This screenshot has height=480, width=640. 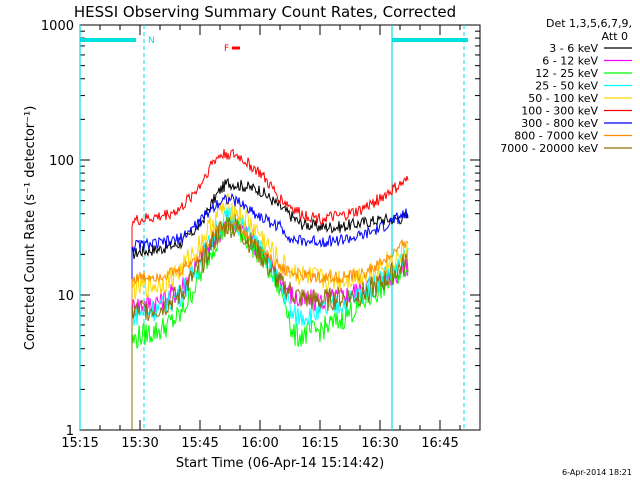 I want to click on y-tick-label: 1, so click(x=70, y=431).